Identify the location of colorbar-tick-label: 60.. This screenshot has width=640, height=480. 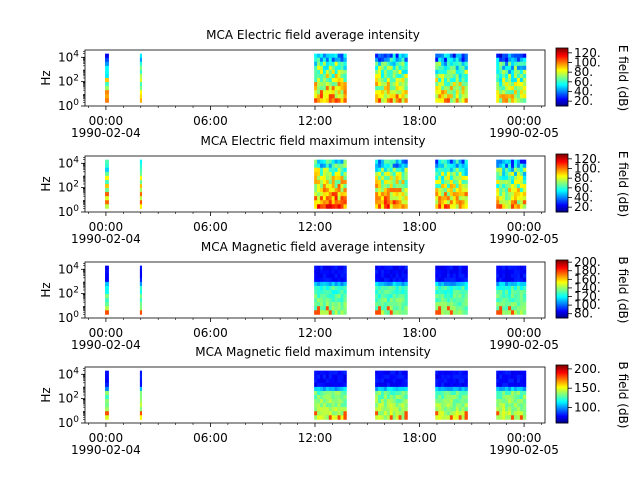
(583, 188).